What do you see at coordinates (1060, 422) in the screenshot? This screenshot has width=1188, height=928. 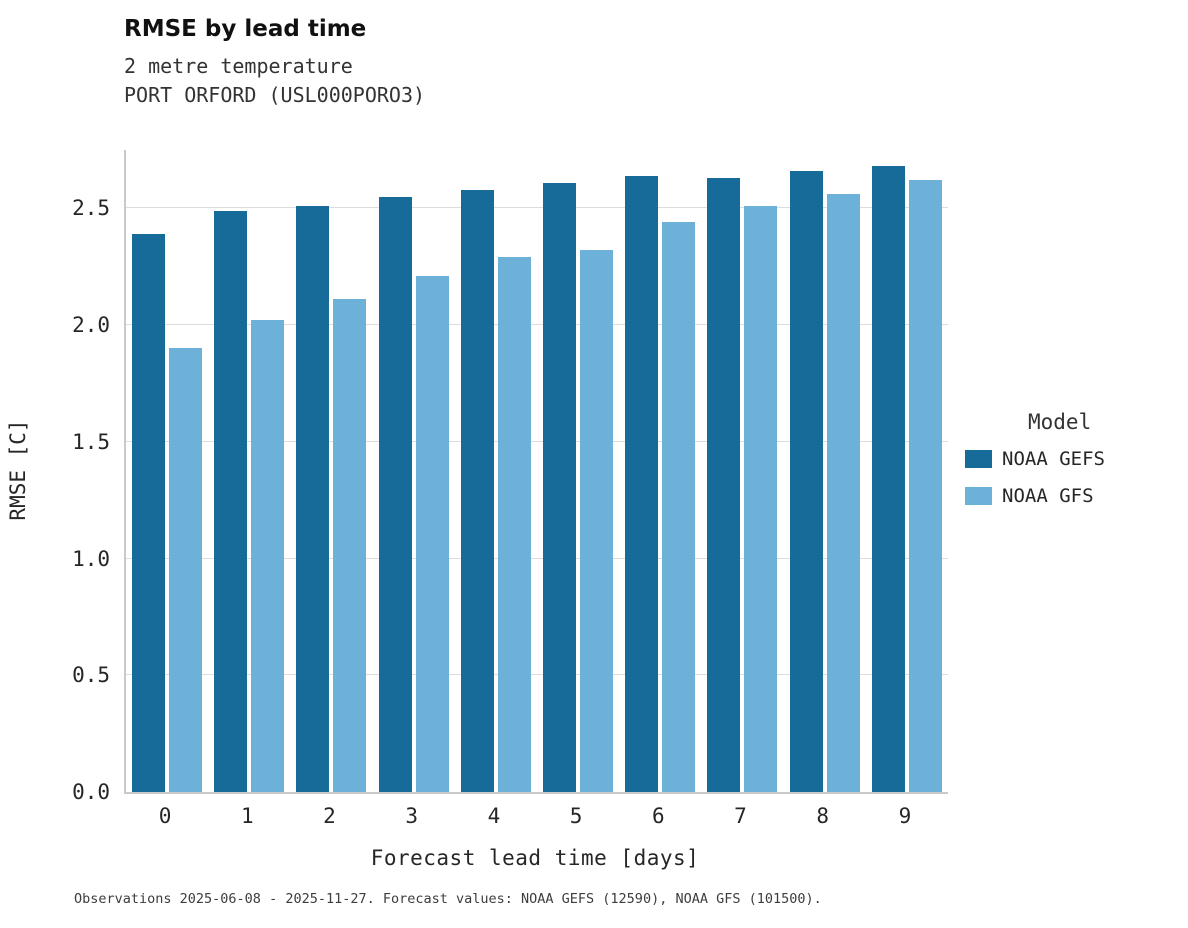 I see `legend-title: Model` at bounding box center [1060, 422].